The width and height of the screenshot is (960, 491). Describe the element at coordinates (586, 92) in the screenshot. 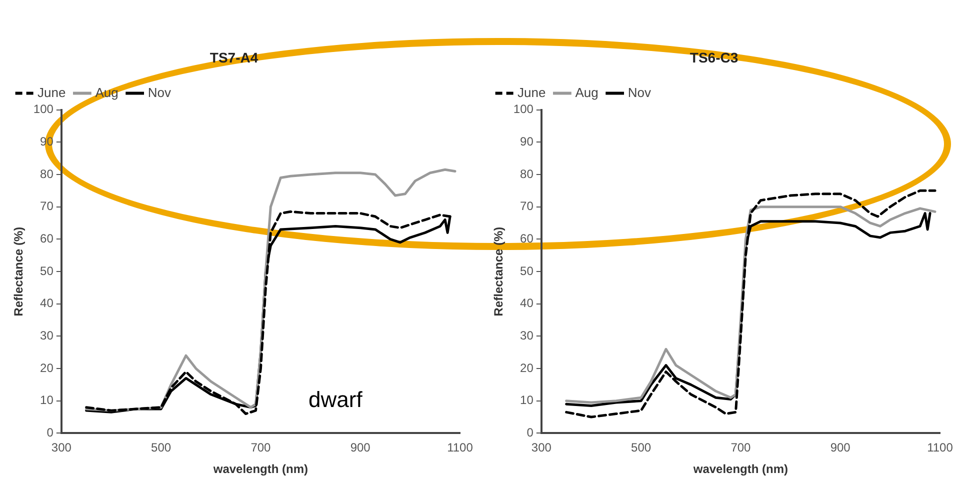

I see `legend-label: Aug` at that location.